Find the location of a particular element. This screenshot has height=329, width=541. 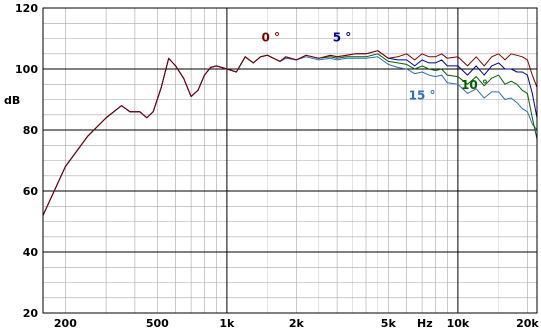

y-tick-label: 40 is located at coordinates (31, 252).